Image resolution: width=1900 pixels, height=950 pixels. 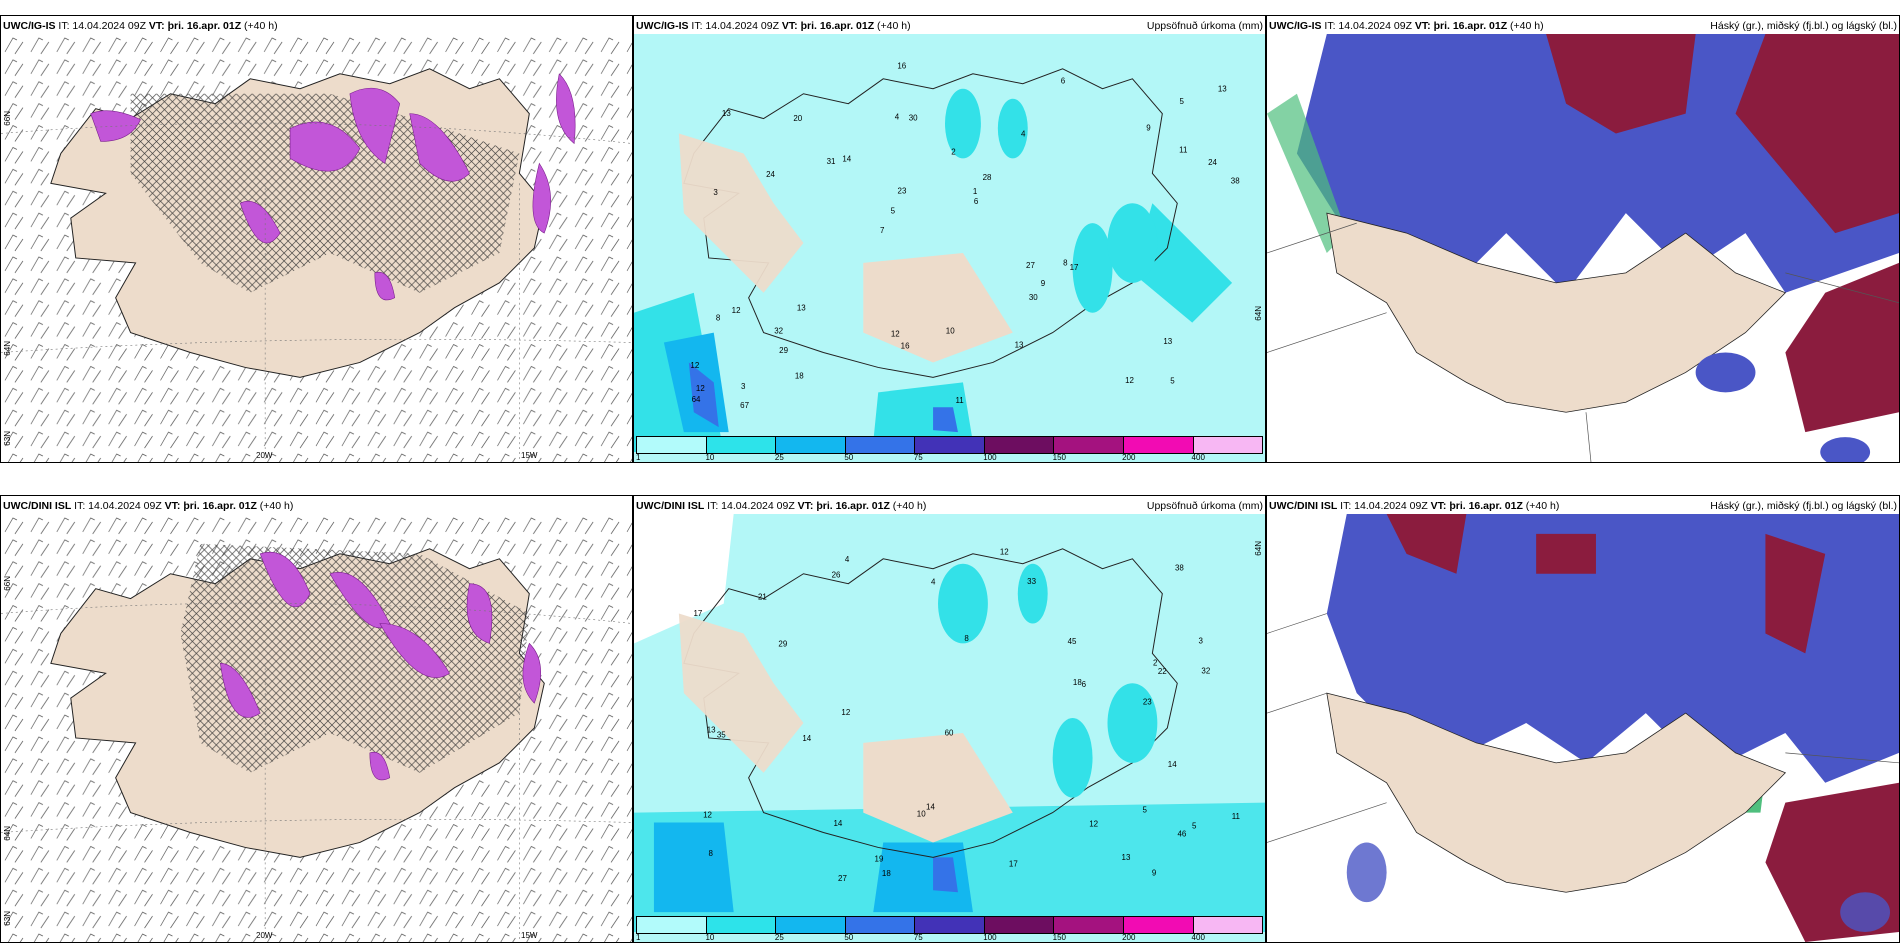 I want to click on precip-value-label: 35, so click(x=721, y=735).